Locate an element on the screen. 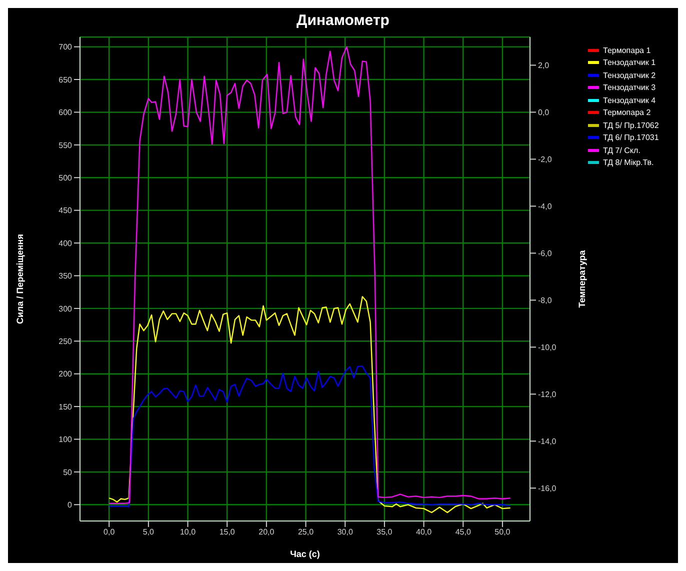 This screenshot has height=571, width=686. y-tick-label: 400 is located at coordinates (65, 243).